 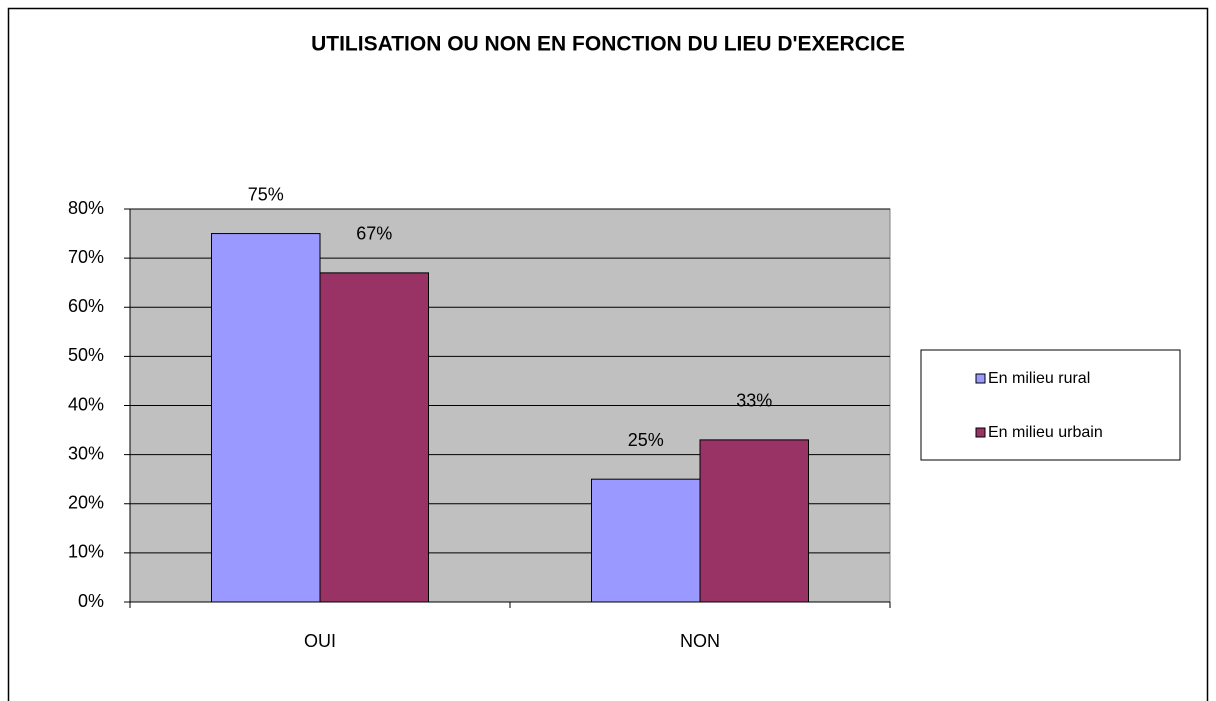 What do you see at coordinates (1050, 405) in the screenshot?
I see `legend` at bounding box center [1050, 405].